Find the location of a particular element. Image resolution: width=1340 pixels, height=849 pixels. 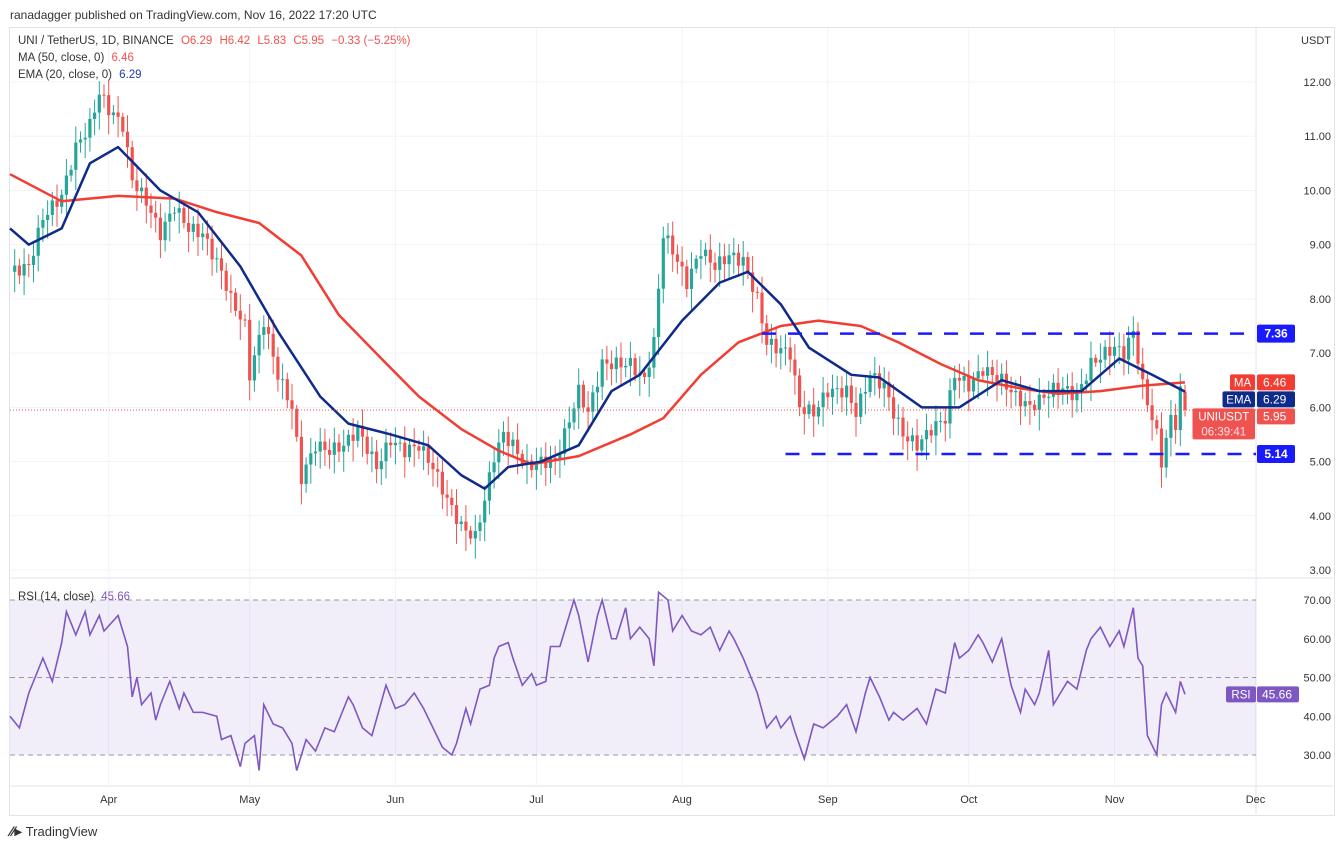

time-tick-label: Apr is located at coordinates (108, 800).